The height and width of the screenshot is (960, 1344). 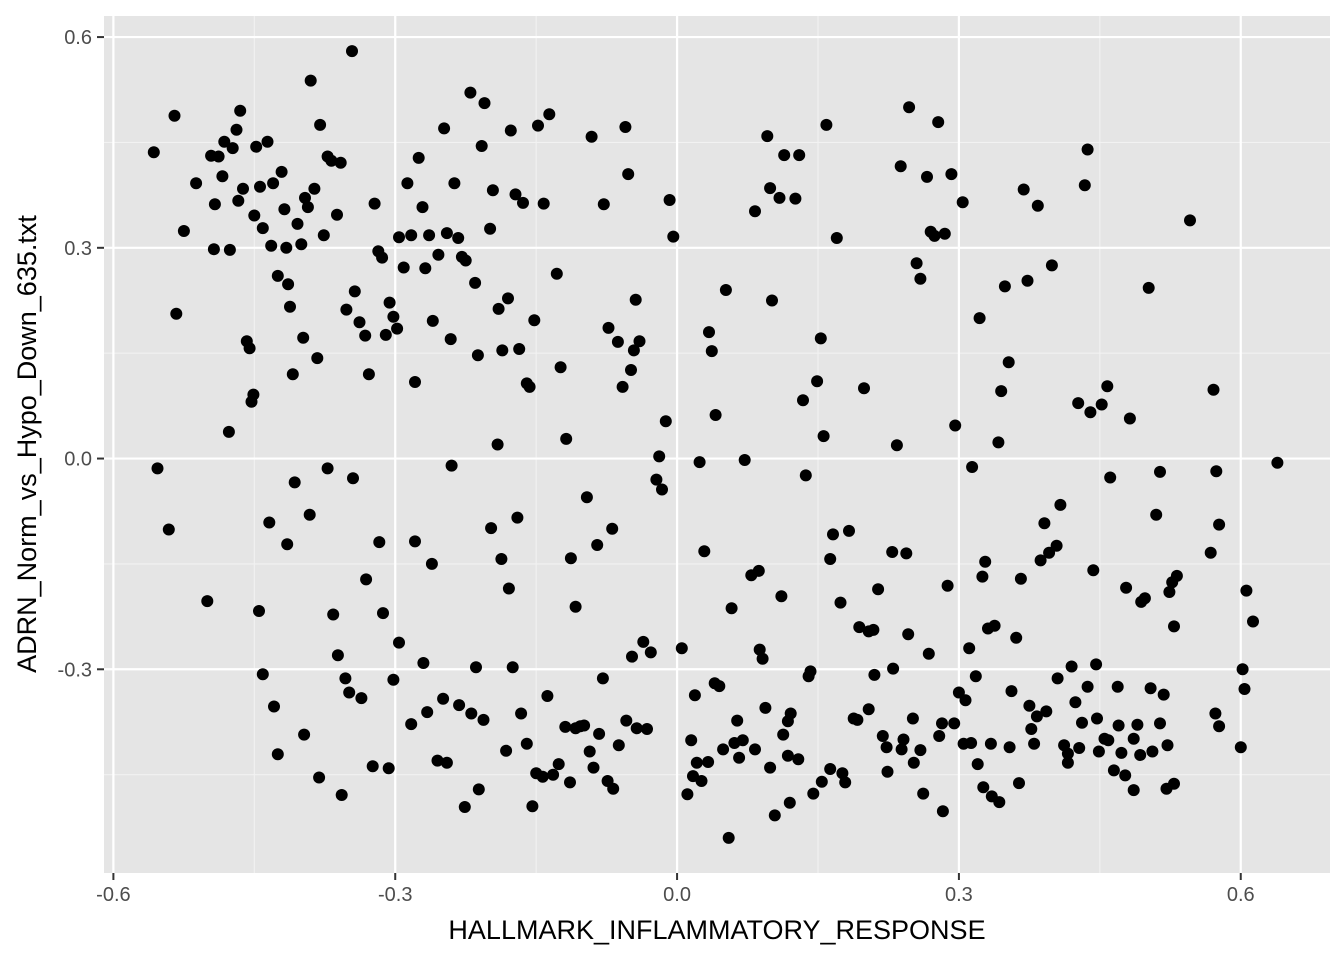 What do you see at coordinates (1241, 895) in the screenshot?
I see `x-tick-label: 0.6` at bounding box center [1241, 895].